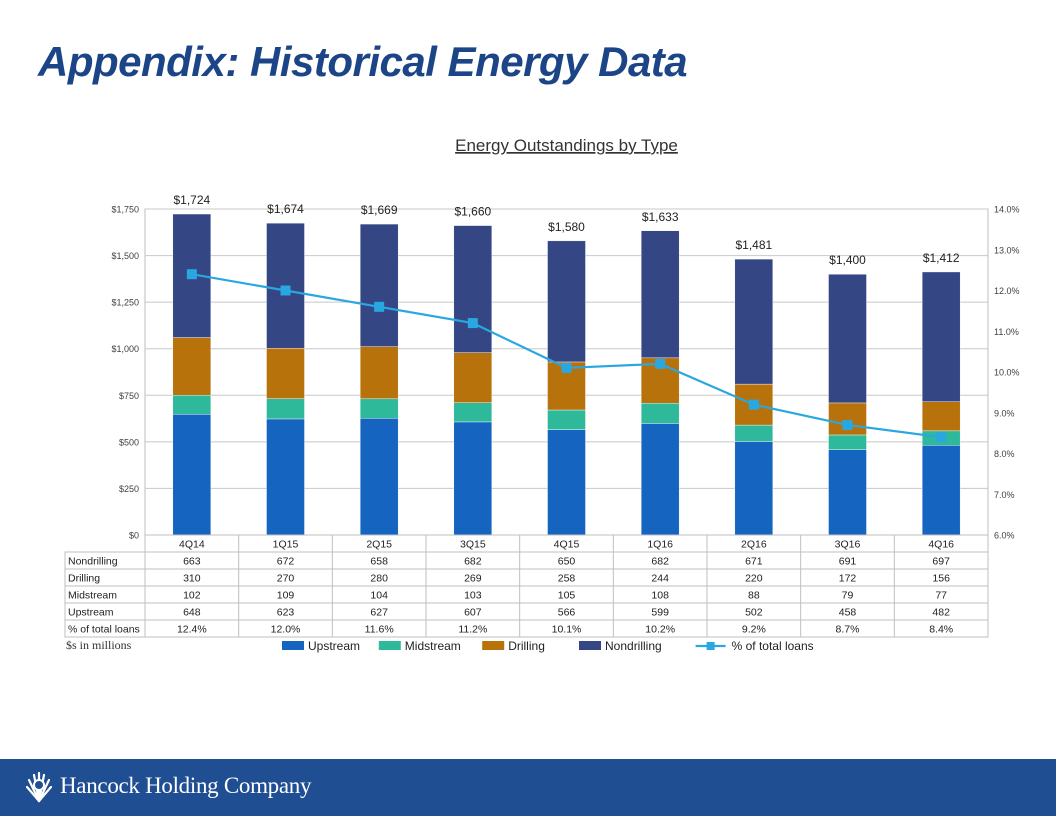 Image resolution: width=1056 pixels, height=816 pixels. Describe the element at coordinates (91, 613) in the screenshot. I see `table-row-label: Upstream` at that location.